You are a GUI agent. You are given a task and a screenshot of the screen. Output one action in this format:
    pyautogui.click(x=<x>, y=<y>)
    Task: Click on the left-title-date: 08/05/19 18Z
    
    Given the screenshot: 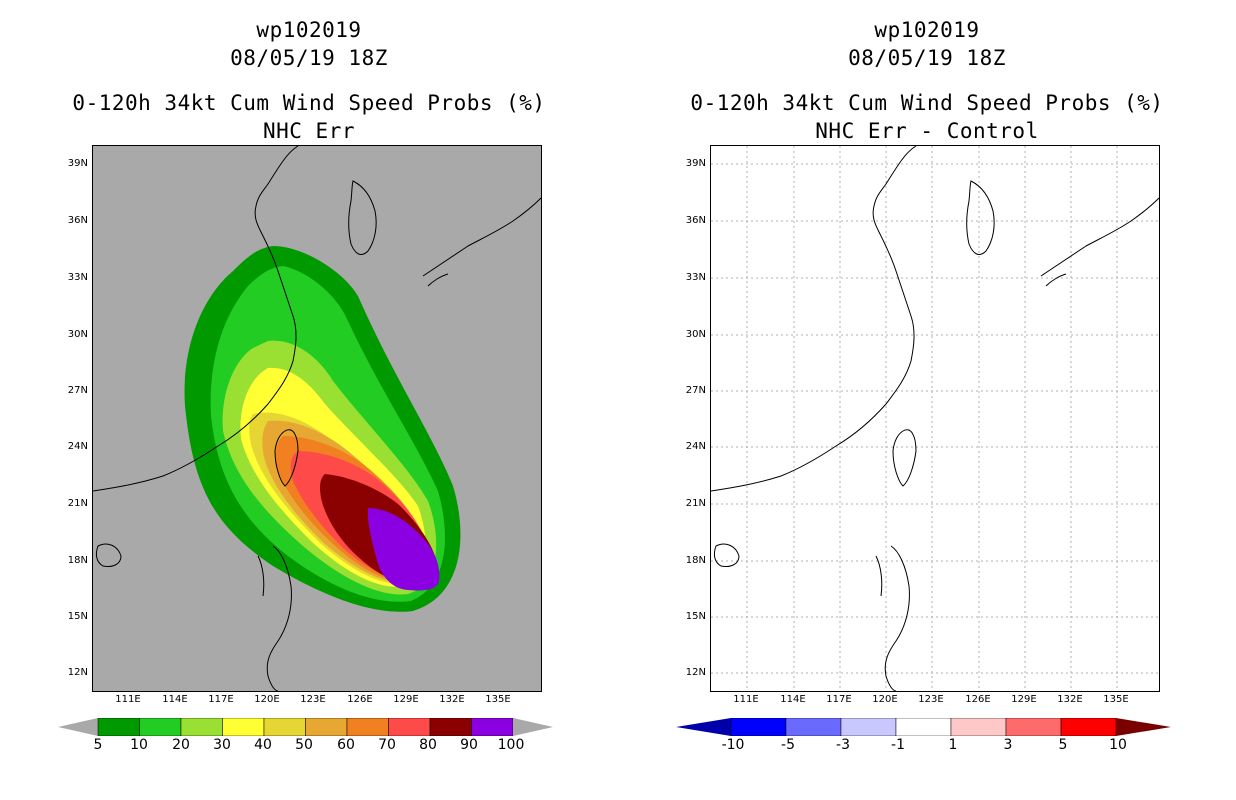 What is the action you would take?
    pyautogui.click(x=309, y=58)
    